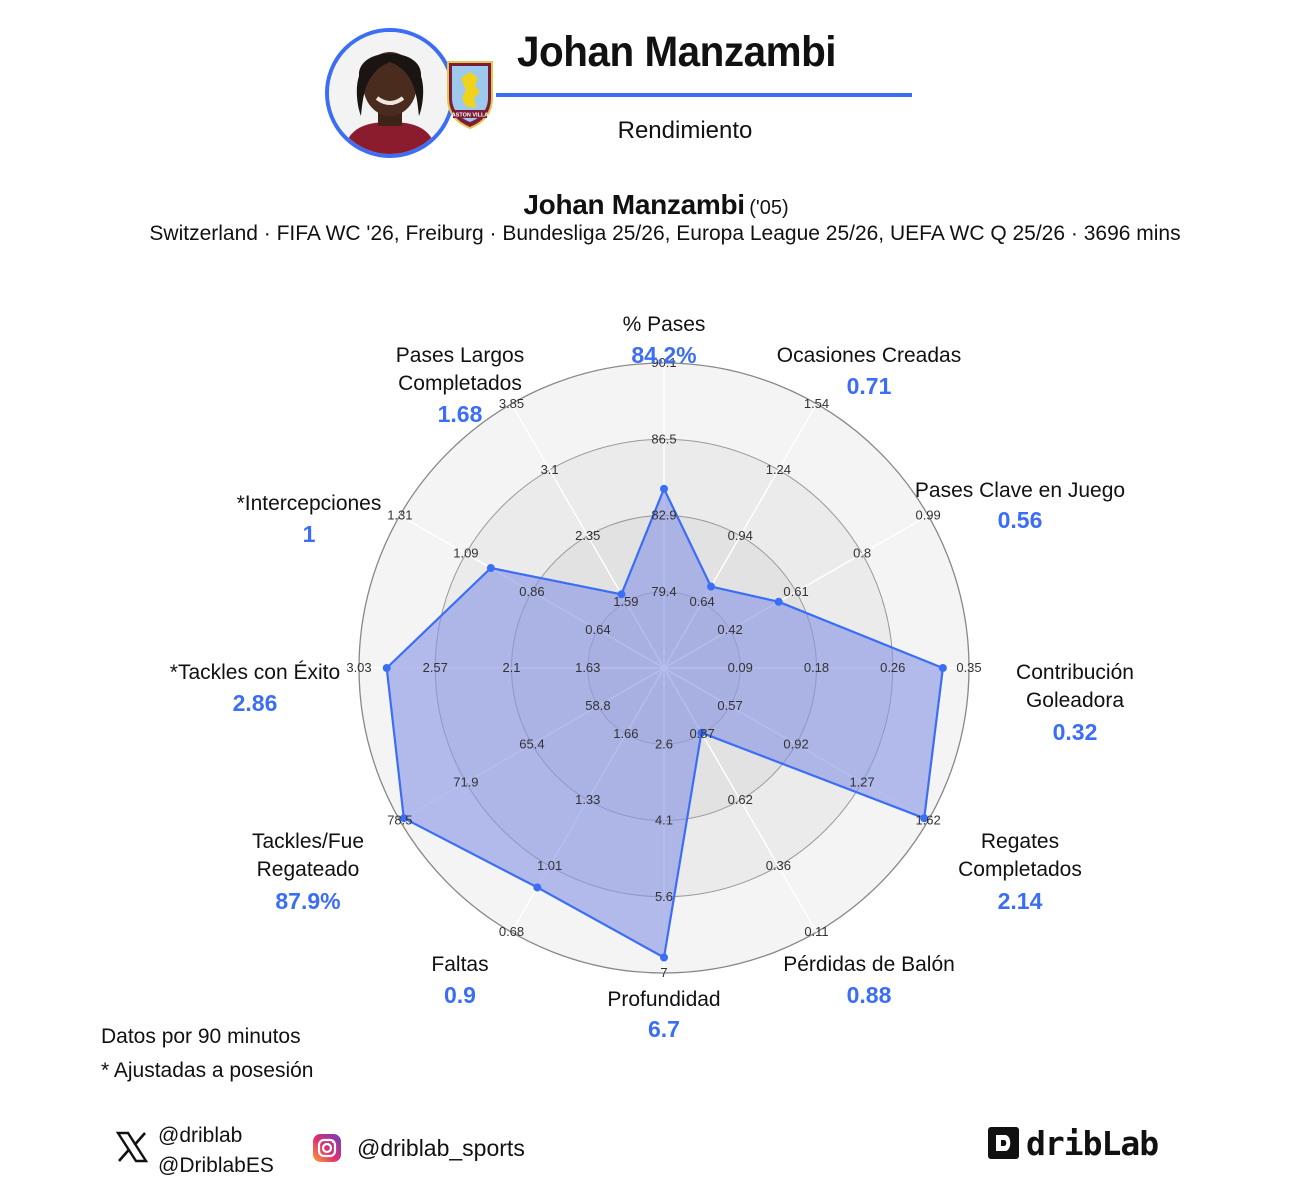 The image size is (1312, 1194). I want to click on aston-villa-crest-icon: ASTON VILLA, so click(470, 95).